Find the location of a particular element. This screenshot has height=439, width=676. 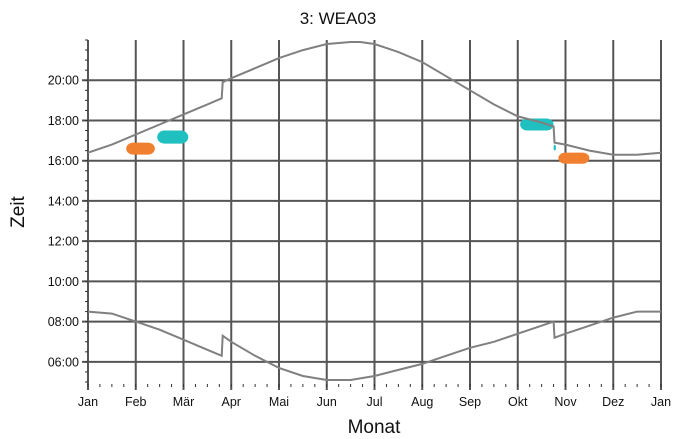

y-tick-label: 14:00 is located at coordinates (63, 201).